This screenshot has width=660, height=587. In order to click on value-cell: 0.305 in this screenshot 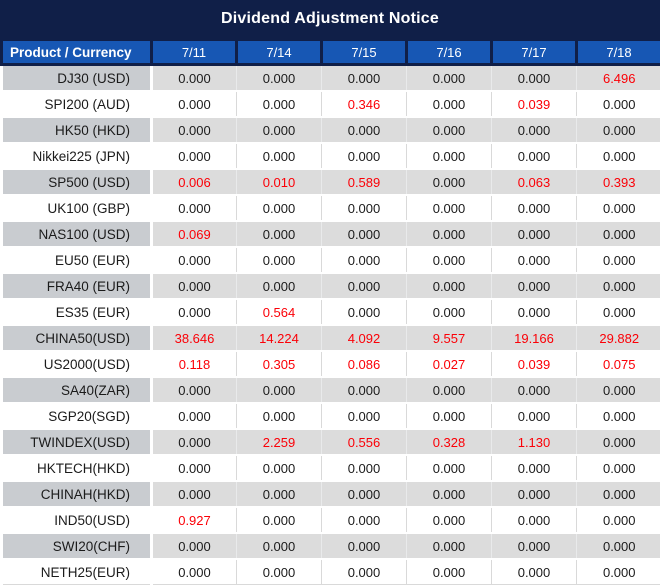, I will do `click(279, 364)`.